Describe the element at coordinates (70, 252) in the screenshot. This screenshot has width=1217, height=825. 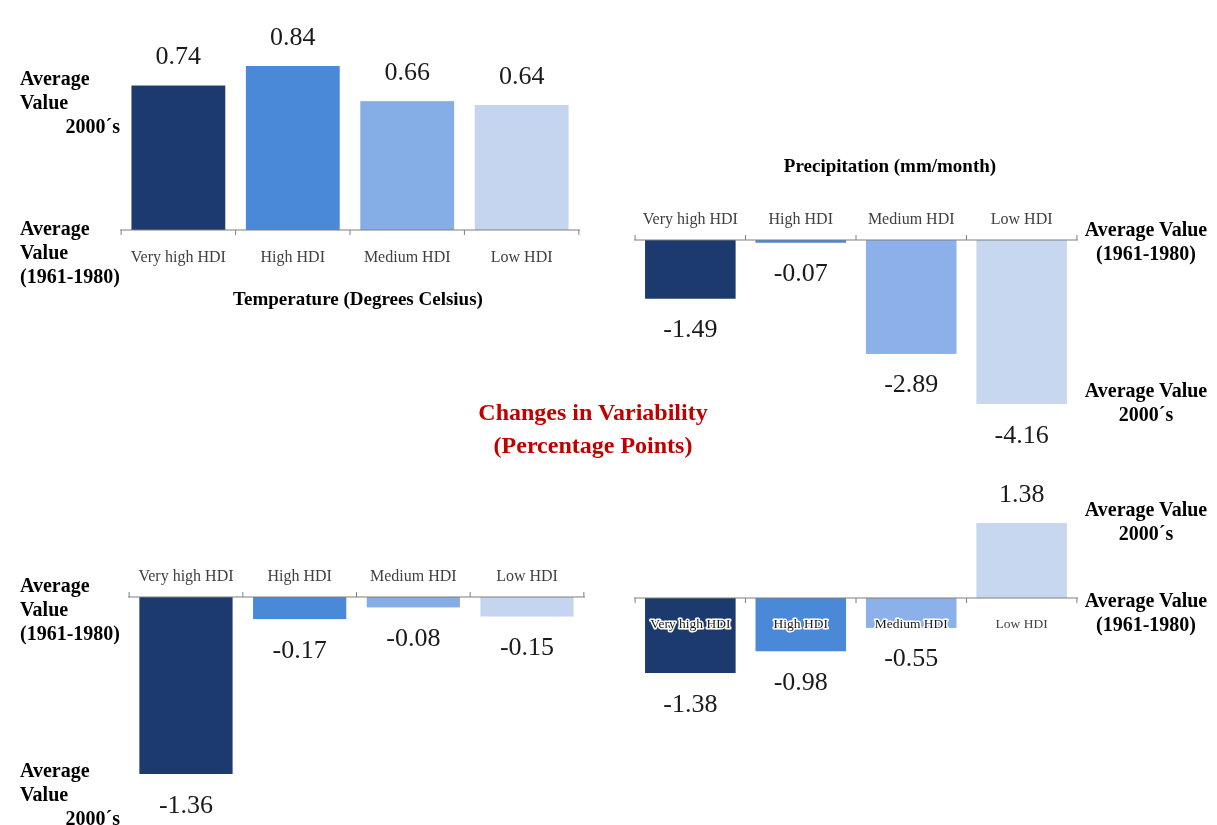
I see `annotation: Average Value (1961-1980)` at that location.